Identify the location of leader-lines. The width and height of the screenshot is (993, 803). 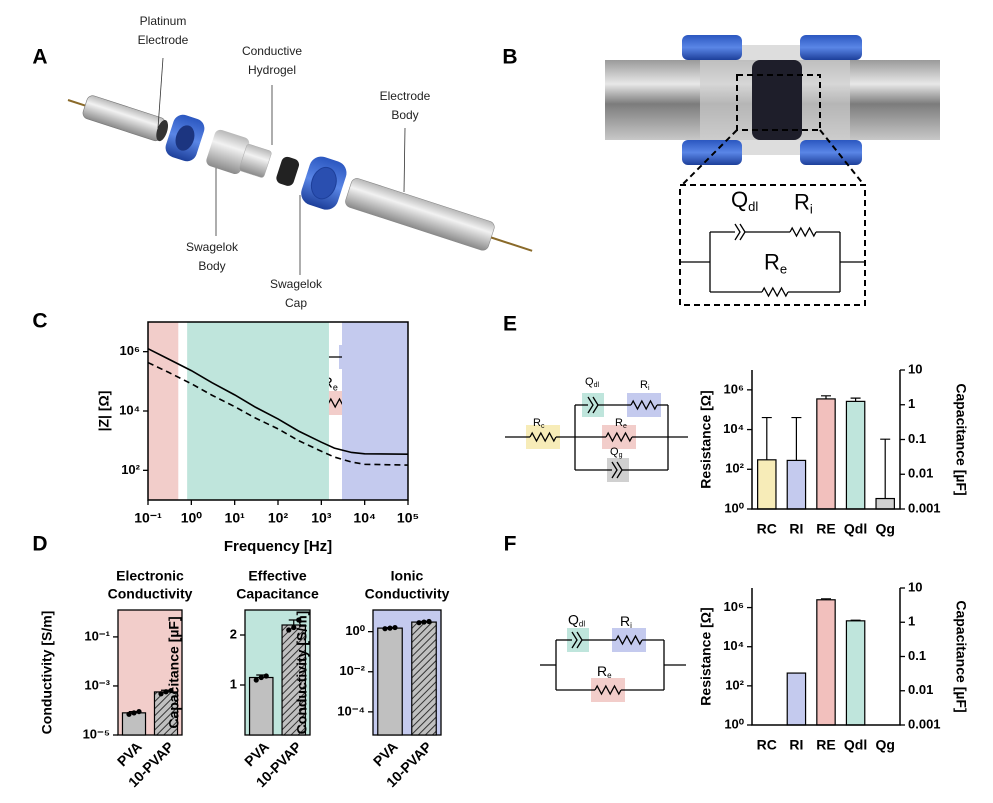
(281, 166).